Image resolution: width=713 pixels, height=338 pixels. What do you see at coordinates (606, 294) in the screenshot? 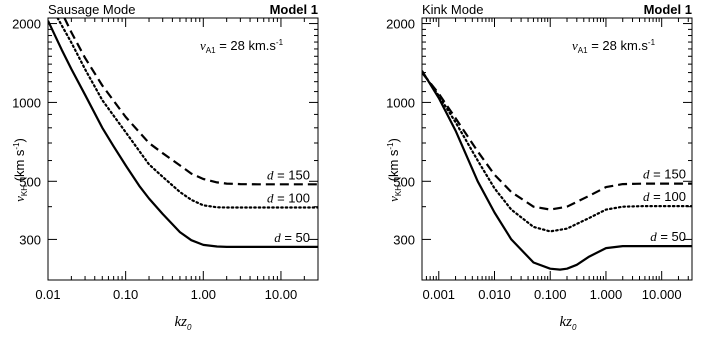
I see `x-tick-label: 1.000` at bounding box center [606, 294].